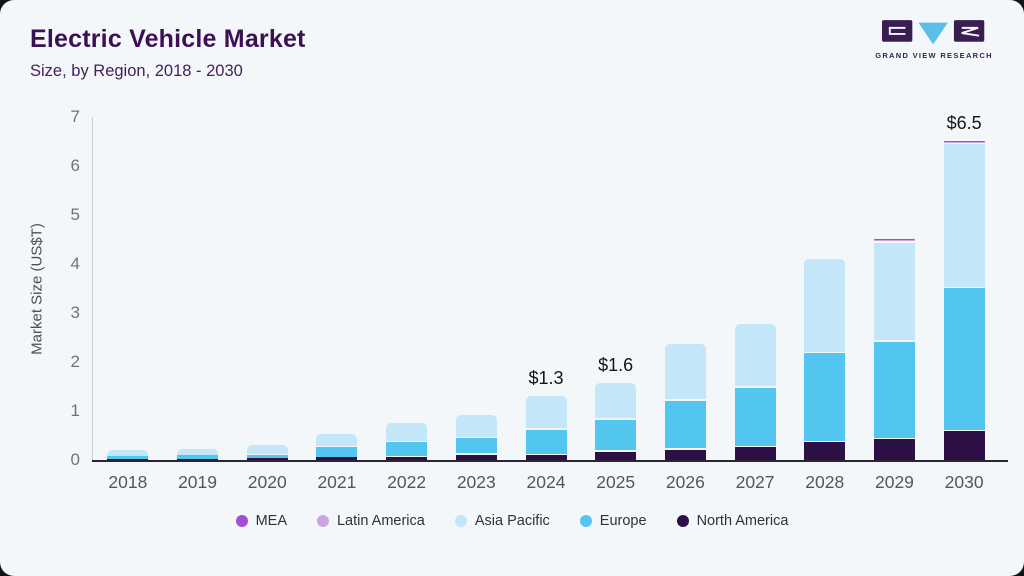  What do you see at coordinates (267, 288) in the screenshot?
I see `bar-2020` at bounding box center [267, 288].